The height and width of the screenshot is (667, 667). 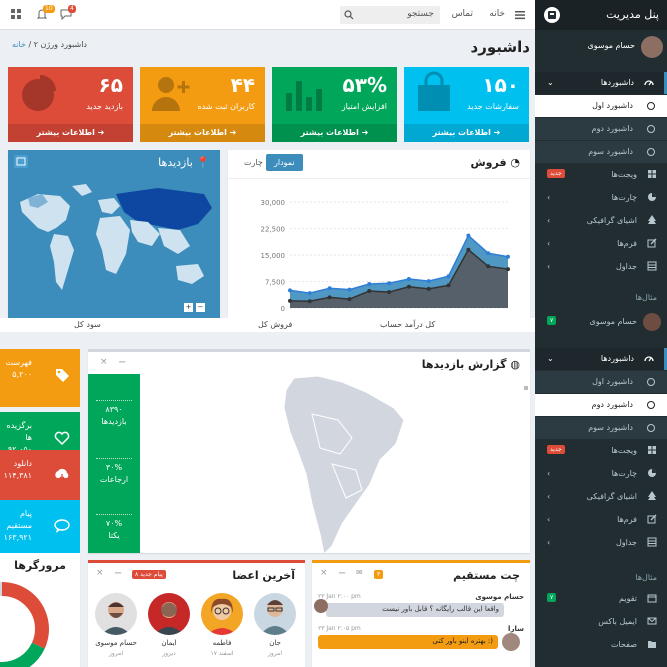 I want to click on nav-contact-link: تماس, so click(x=462, y=14).